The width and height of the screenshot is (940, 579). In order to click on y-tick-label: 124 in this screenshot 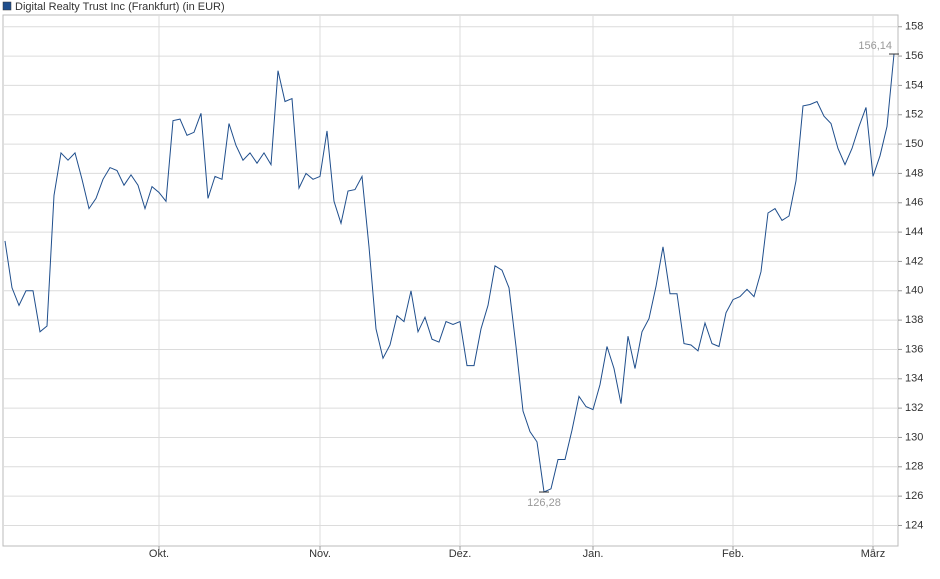, I will do `click(914, 525)`.